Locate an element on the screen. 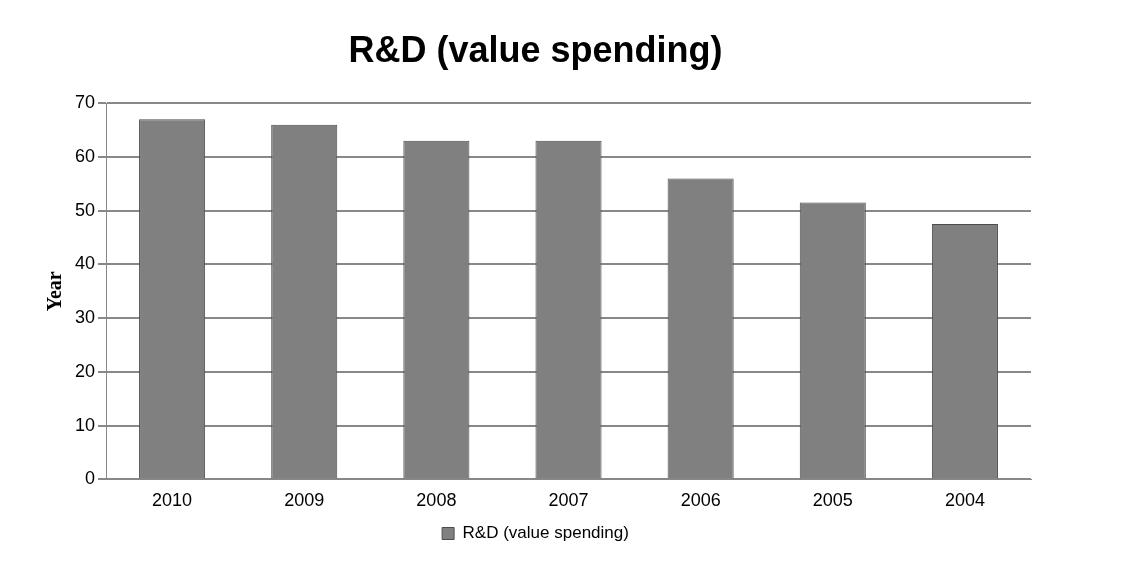  y-tick-label: 10 is located at coordinates (85, 424).